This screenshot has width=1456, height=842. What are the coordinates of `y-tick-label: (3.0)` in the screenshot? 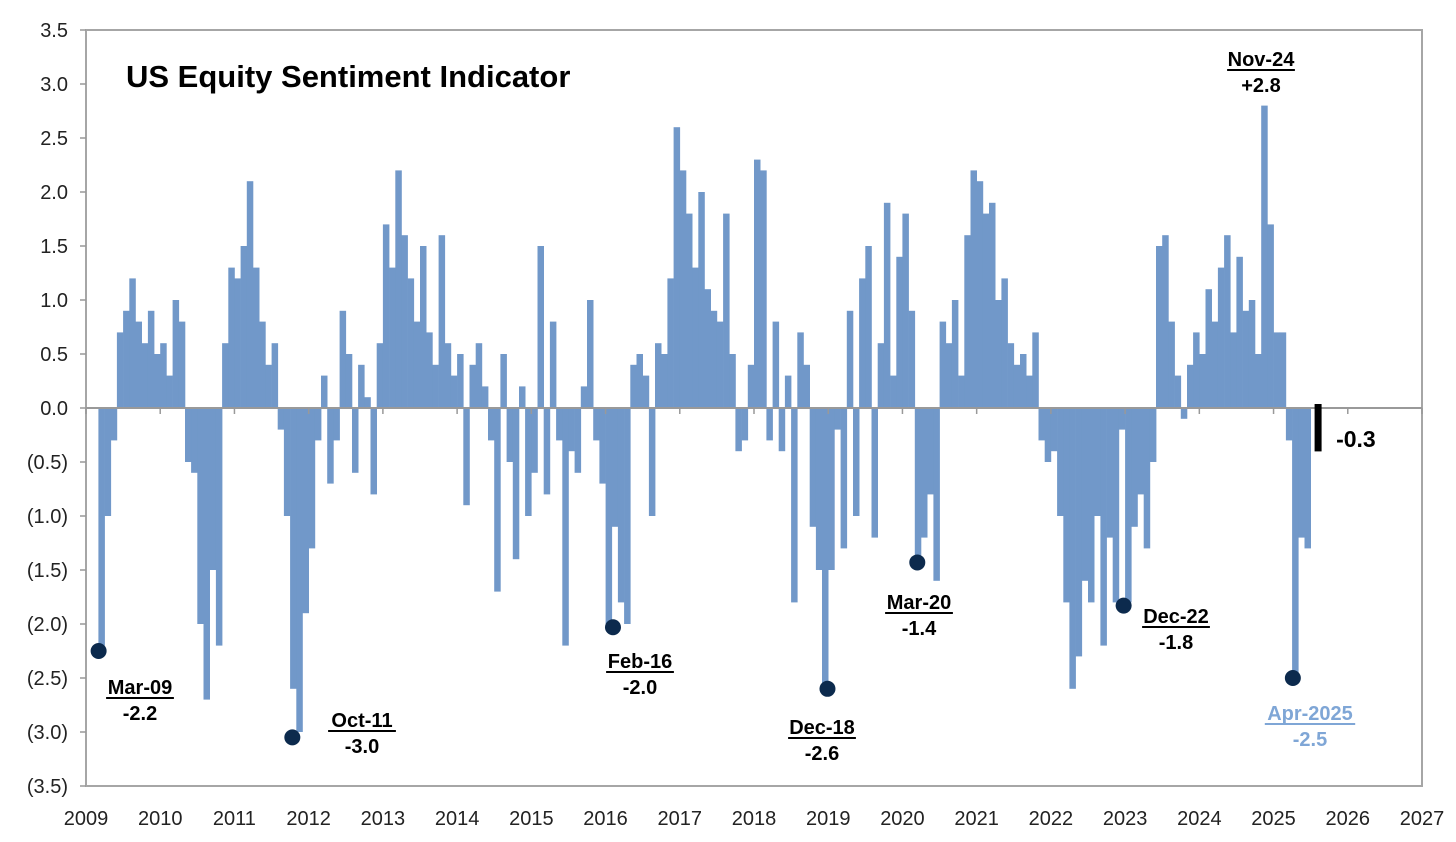 It's located at (47, 733).